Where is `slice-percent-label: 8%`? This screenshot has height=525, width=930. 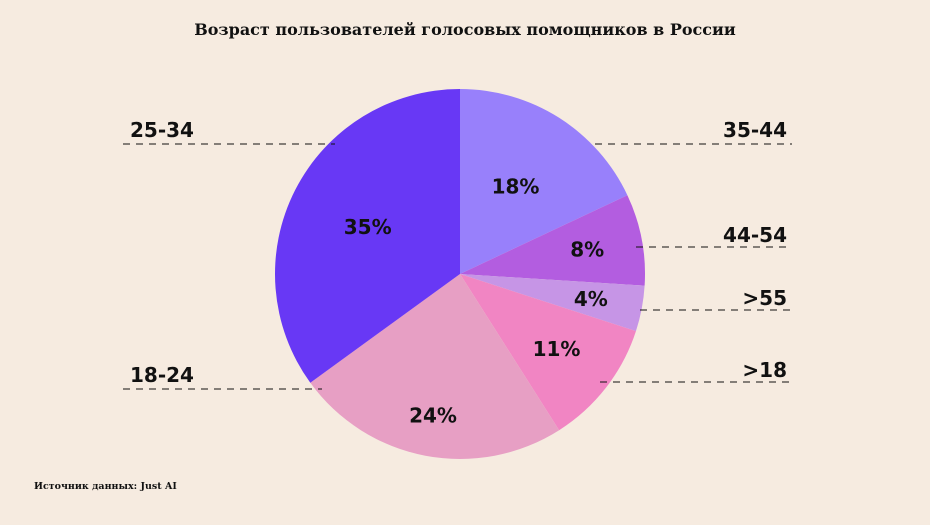
slice-percent-label: 8% is located at coordinates (587, 250).